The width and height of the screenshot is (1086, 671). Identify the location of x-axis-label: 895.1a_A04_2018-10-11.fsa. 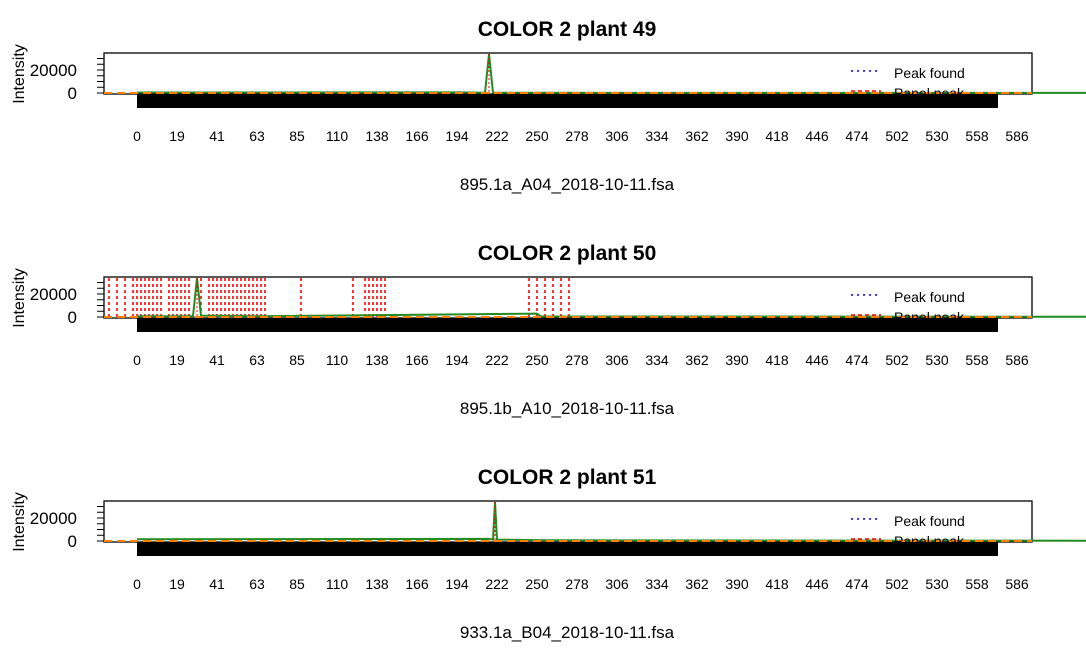
(567, 184).